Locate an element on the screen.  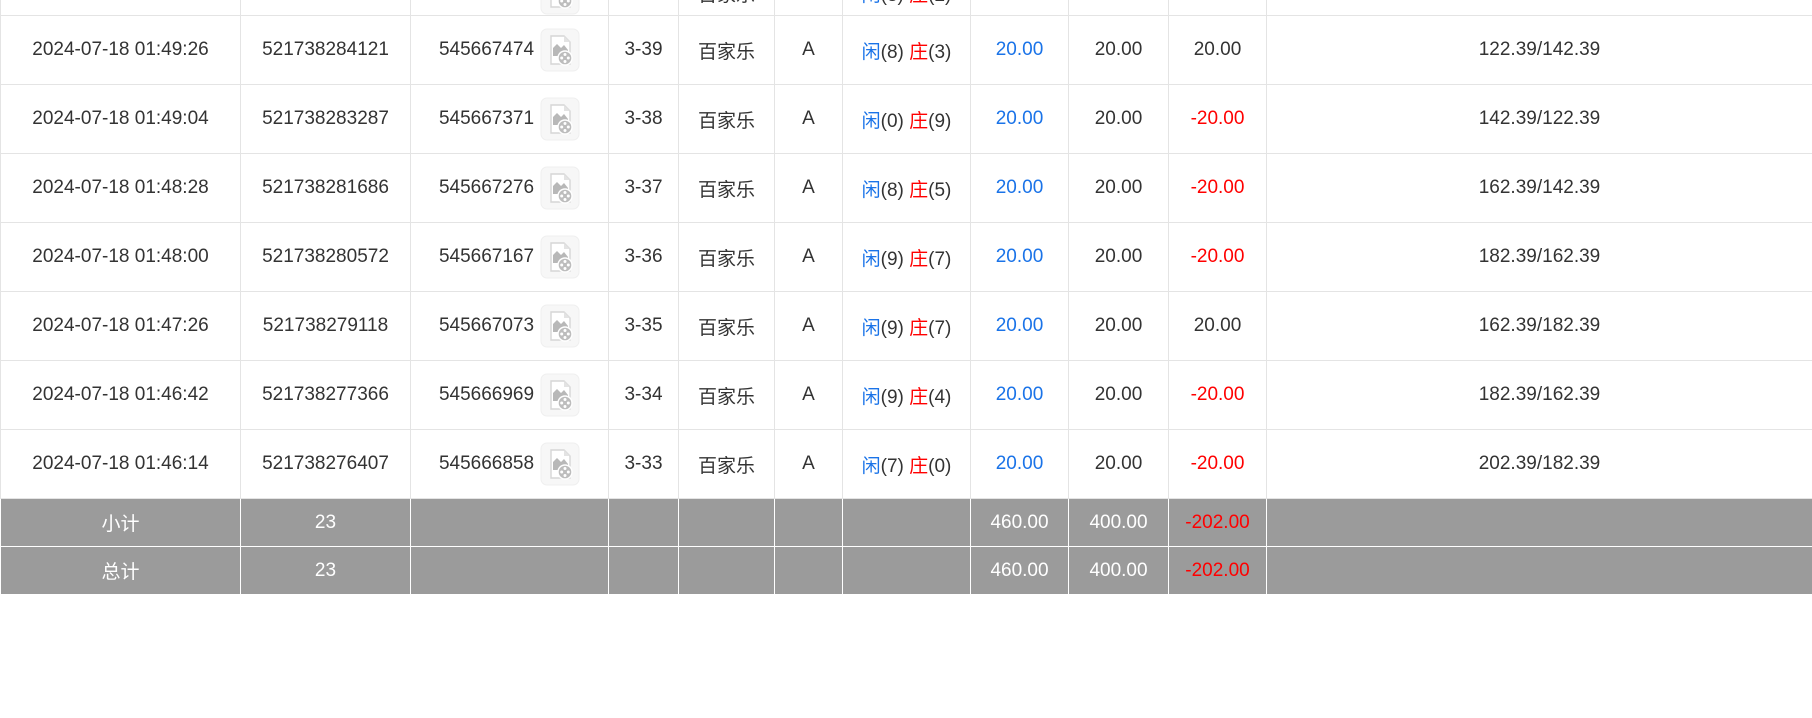
cell-round-no: 545667574 is located at coordinates (509, 8).